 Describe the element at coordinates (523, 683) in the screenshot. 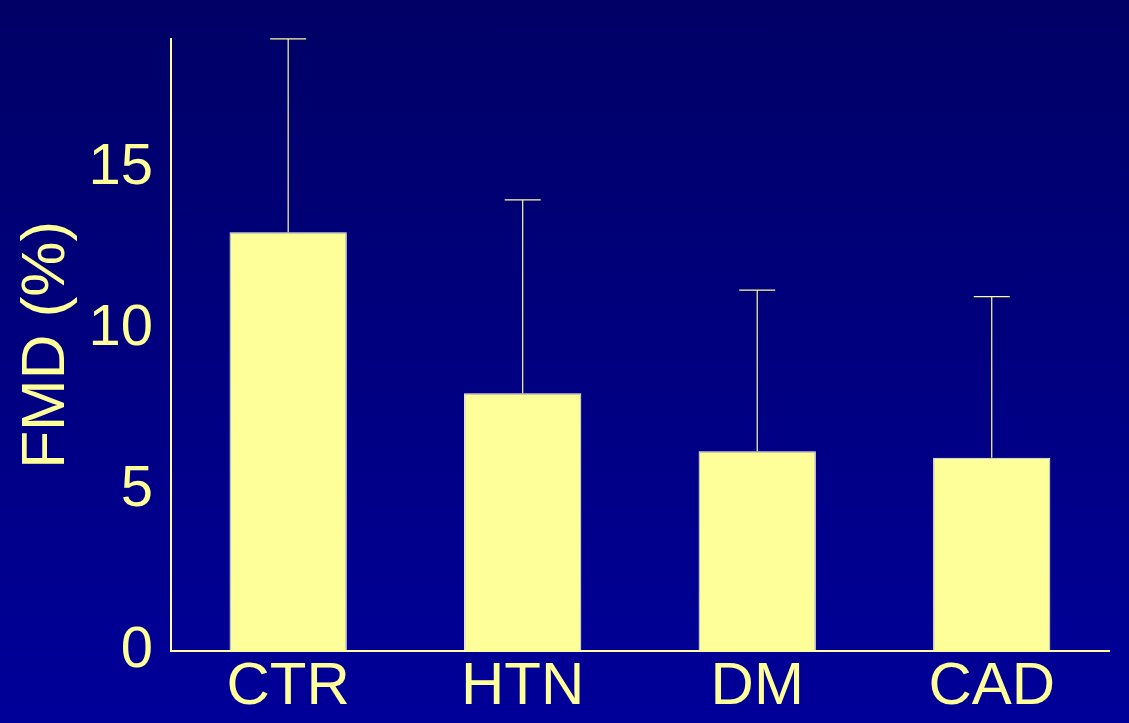

I see `x-tick-label: HTN` at that location.